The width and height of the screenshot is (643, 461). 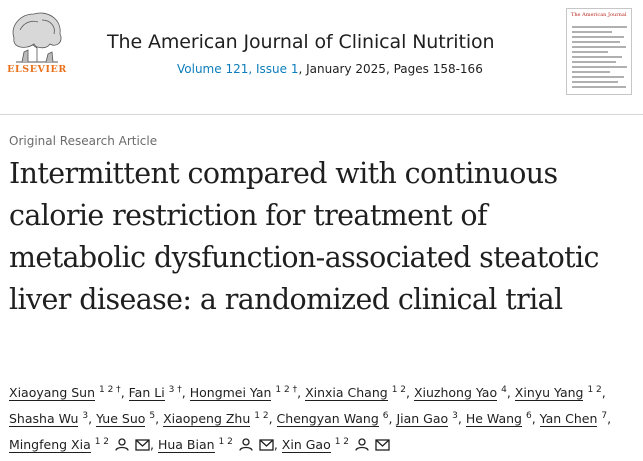 I want to click on elsevier-logo, so click(x=37, y=42).